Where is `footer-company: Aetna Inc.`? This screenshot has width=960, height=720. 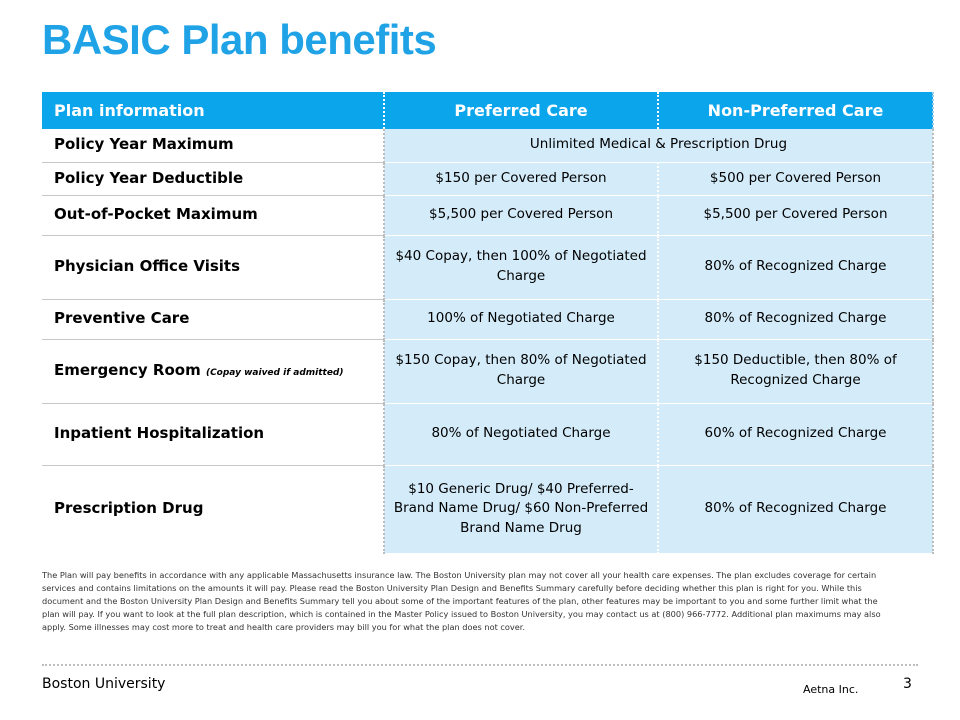
footer-company: Aetna Inc. is located at coordinates (831, 689).